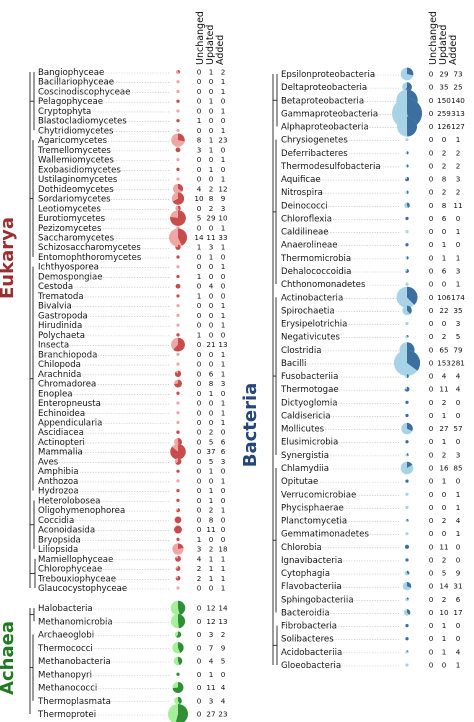 Image resolution: width=474 pixels, height=722 pixels. I want to click on taxon-row: Liliopsida 3 2 18, so click(133, 549).